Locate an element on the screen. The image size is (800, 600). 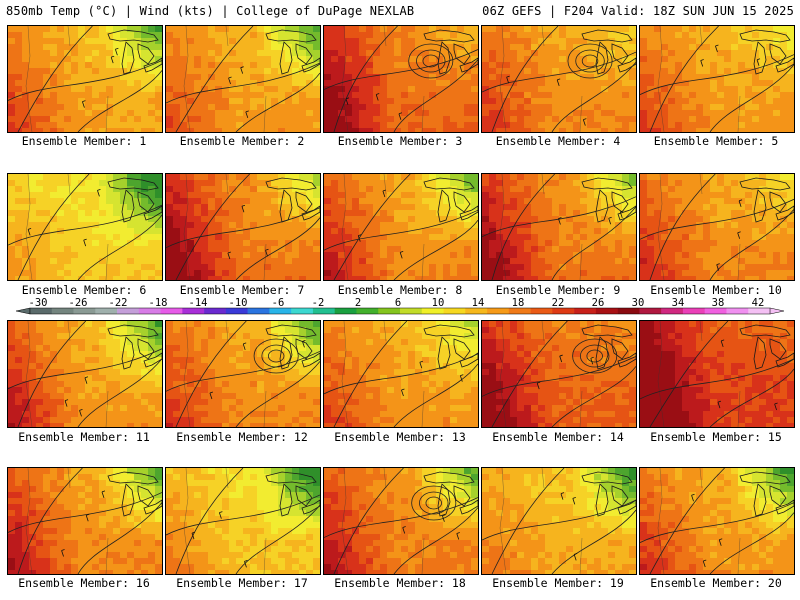
ensemble-member-label: Ensemble Member: 5 is located at coordinates (716, 141).